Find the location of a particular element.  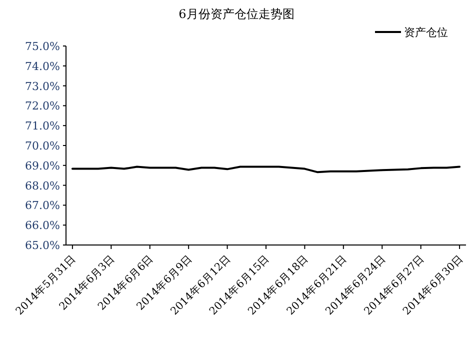

y-tick-label: 74.0% is located at coordinates (42, 66).